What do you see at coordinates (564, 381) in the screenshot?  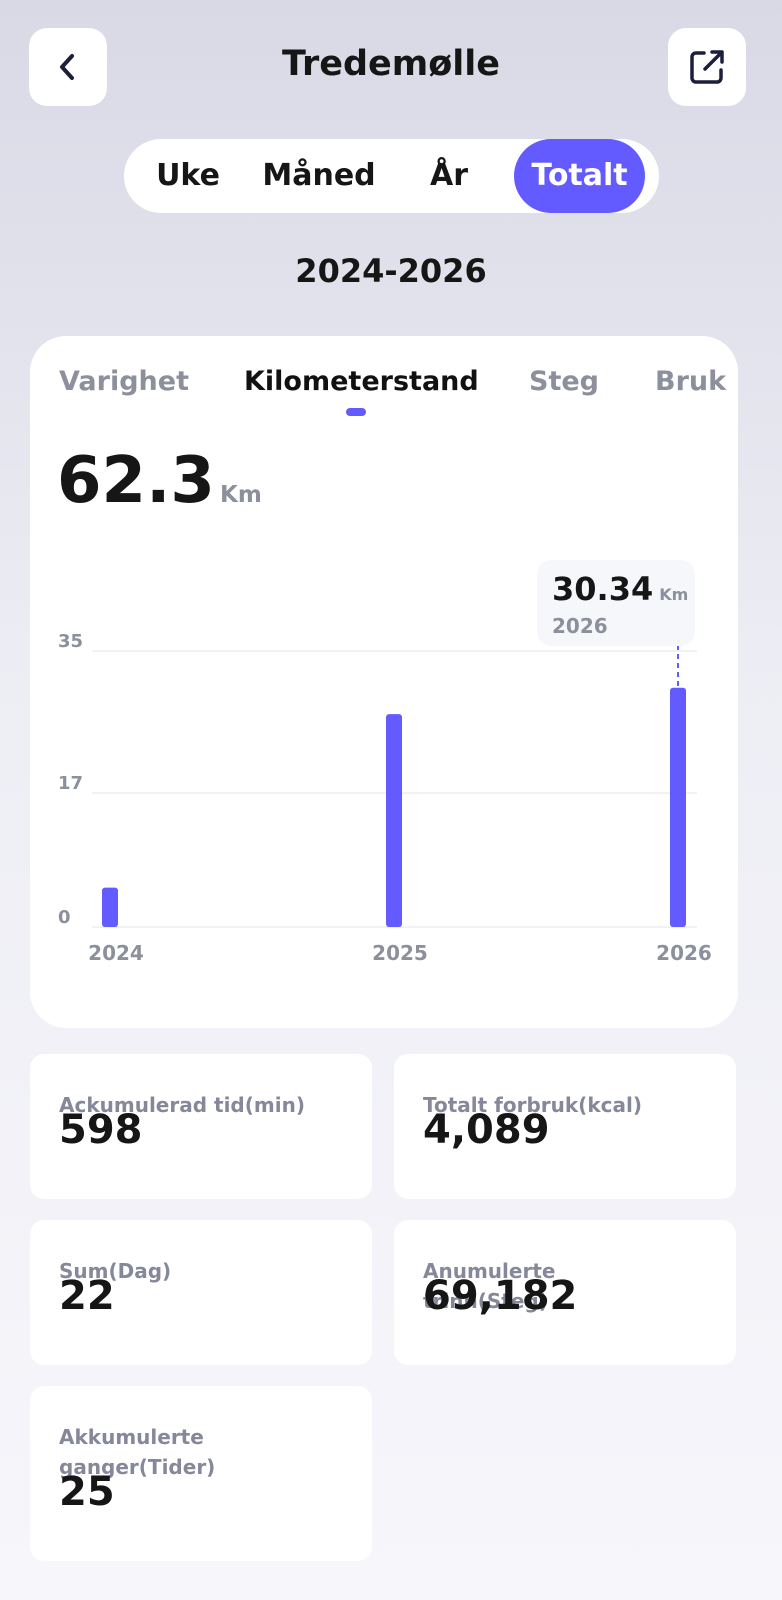 I see `metric-tab: Steg` at bounding box center [564, 381].